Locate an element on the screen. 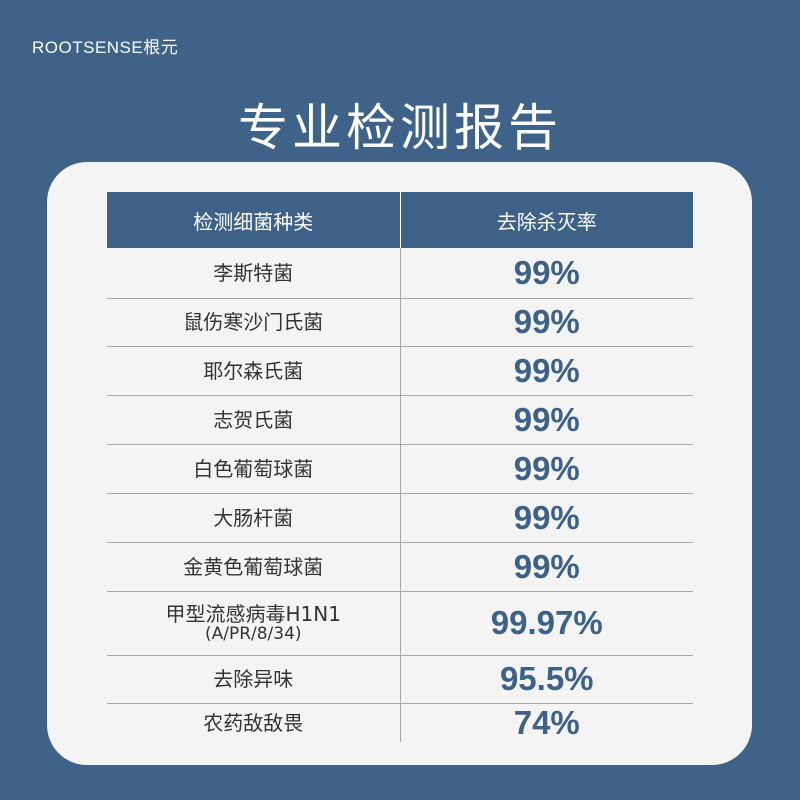  row-name-cell: 甲型流感病毒H1N1 (A/PR/8/34) is located at coordinates (254, 623).